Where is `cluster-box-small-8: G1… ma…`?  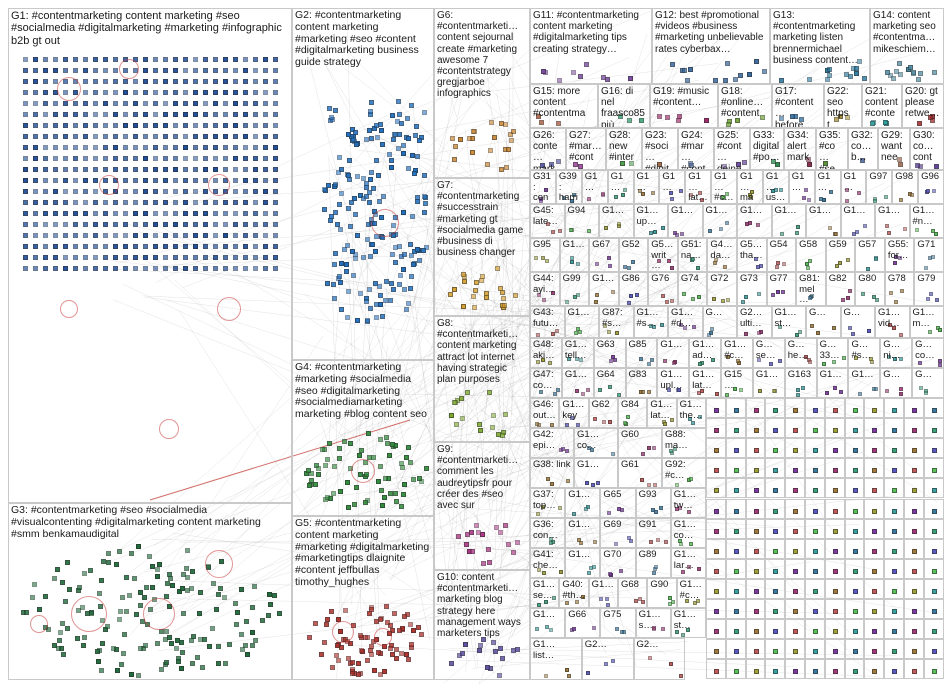
cluster-box-small-8: G1… ma… is located at coordinates (750, 187).